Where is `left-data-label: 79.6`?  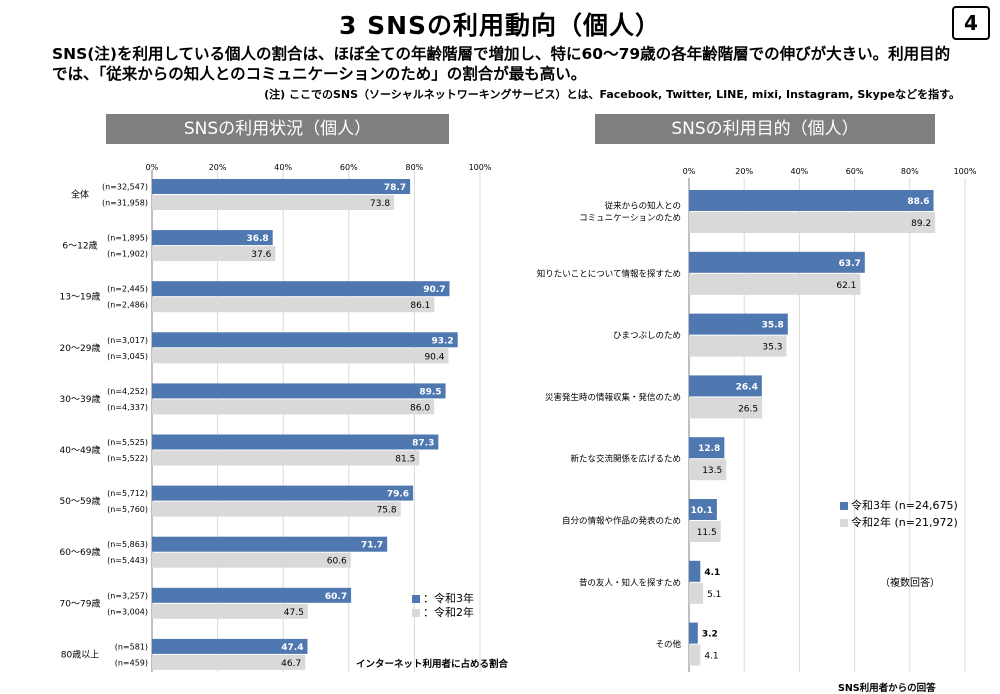 left-data-label: 79.6 is located at coordinates (398, 495).